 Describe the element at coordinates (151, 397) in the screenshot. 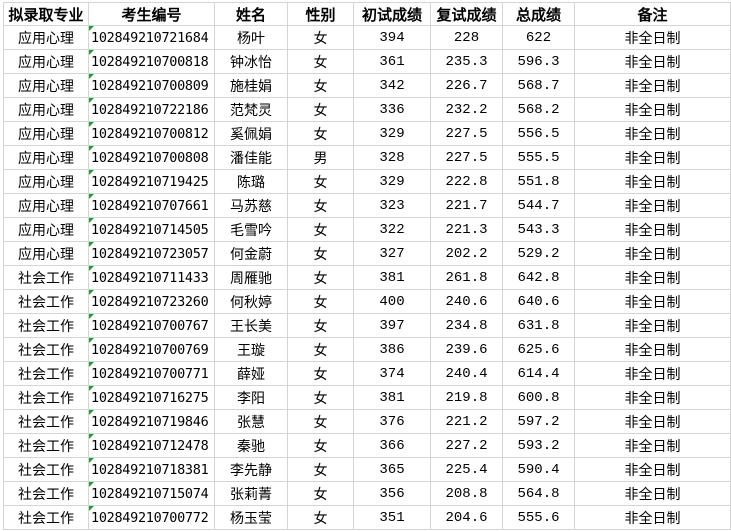

I see `cell-candidate-id: 102849210716275` at that location.